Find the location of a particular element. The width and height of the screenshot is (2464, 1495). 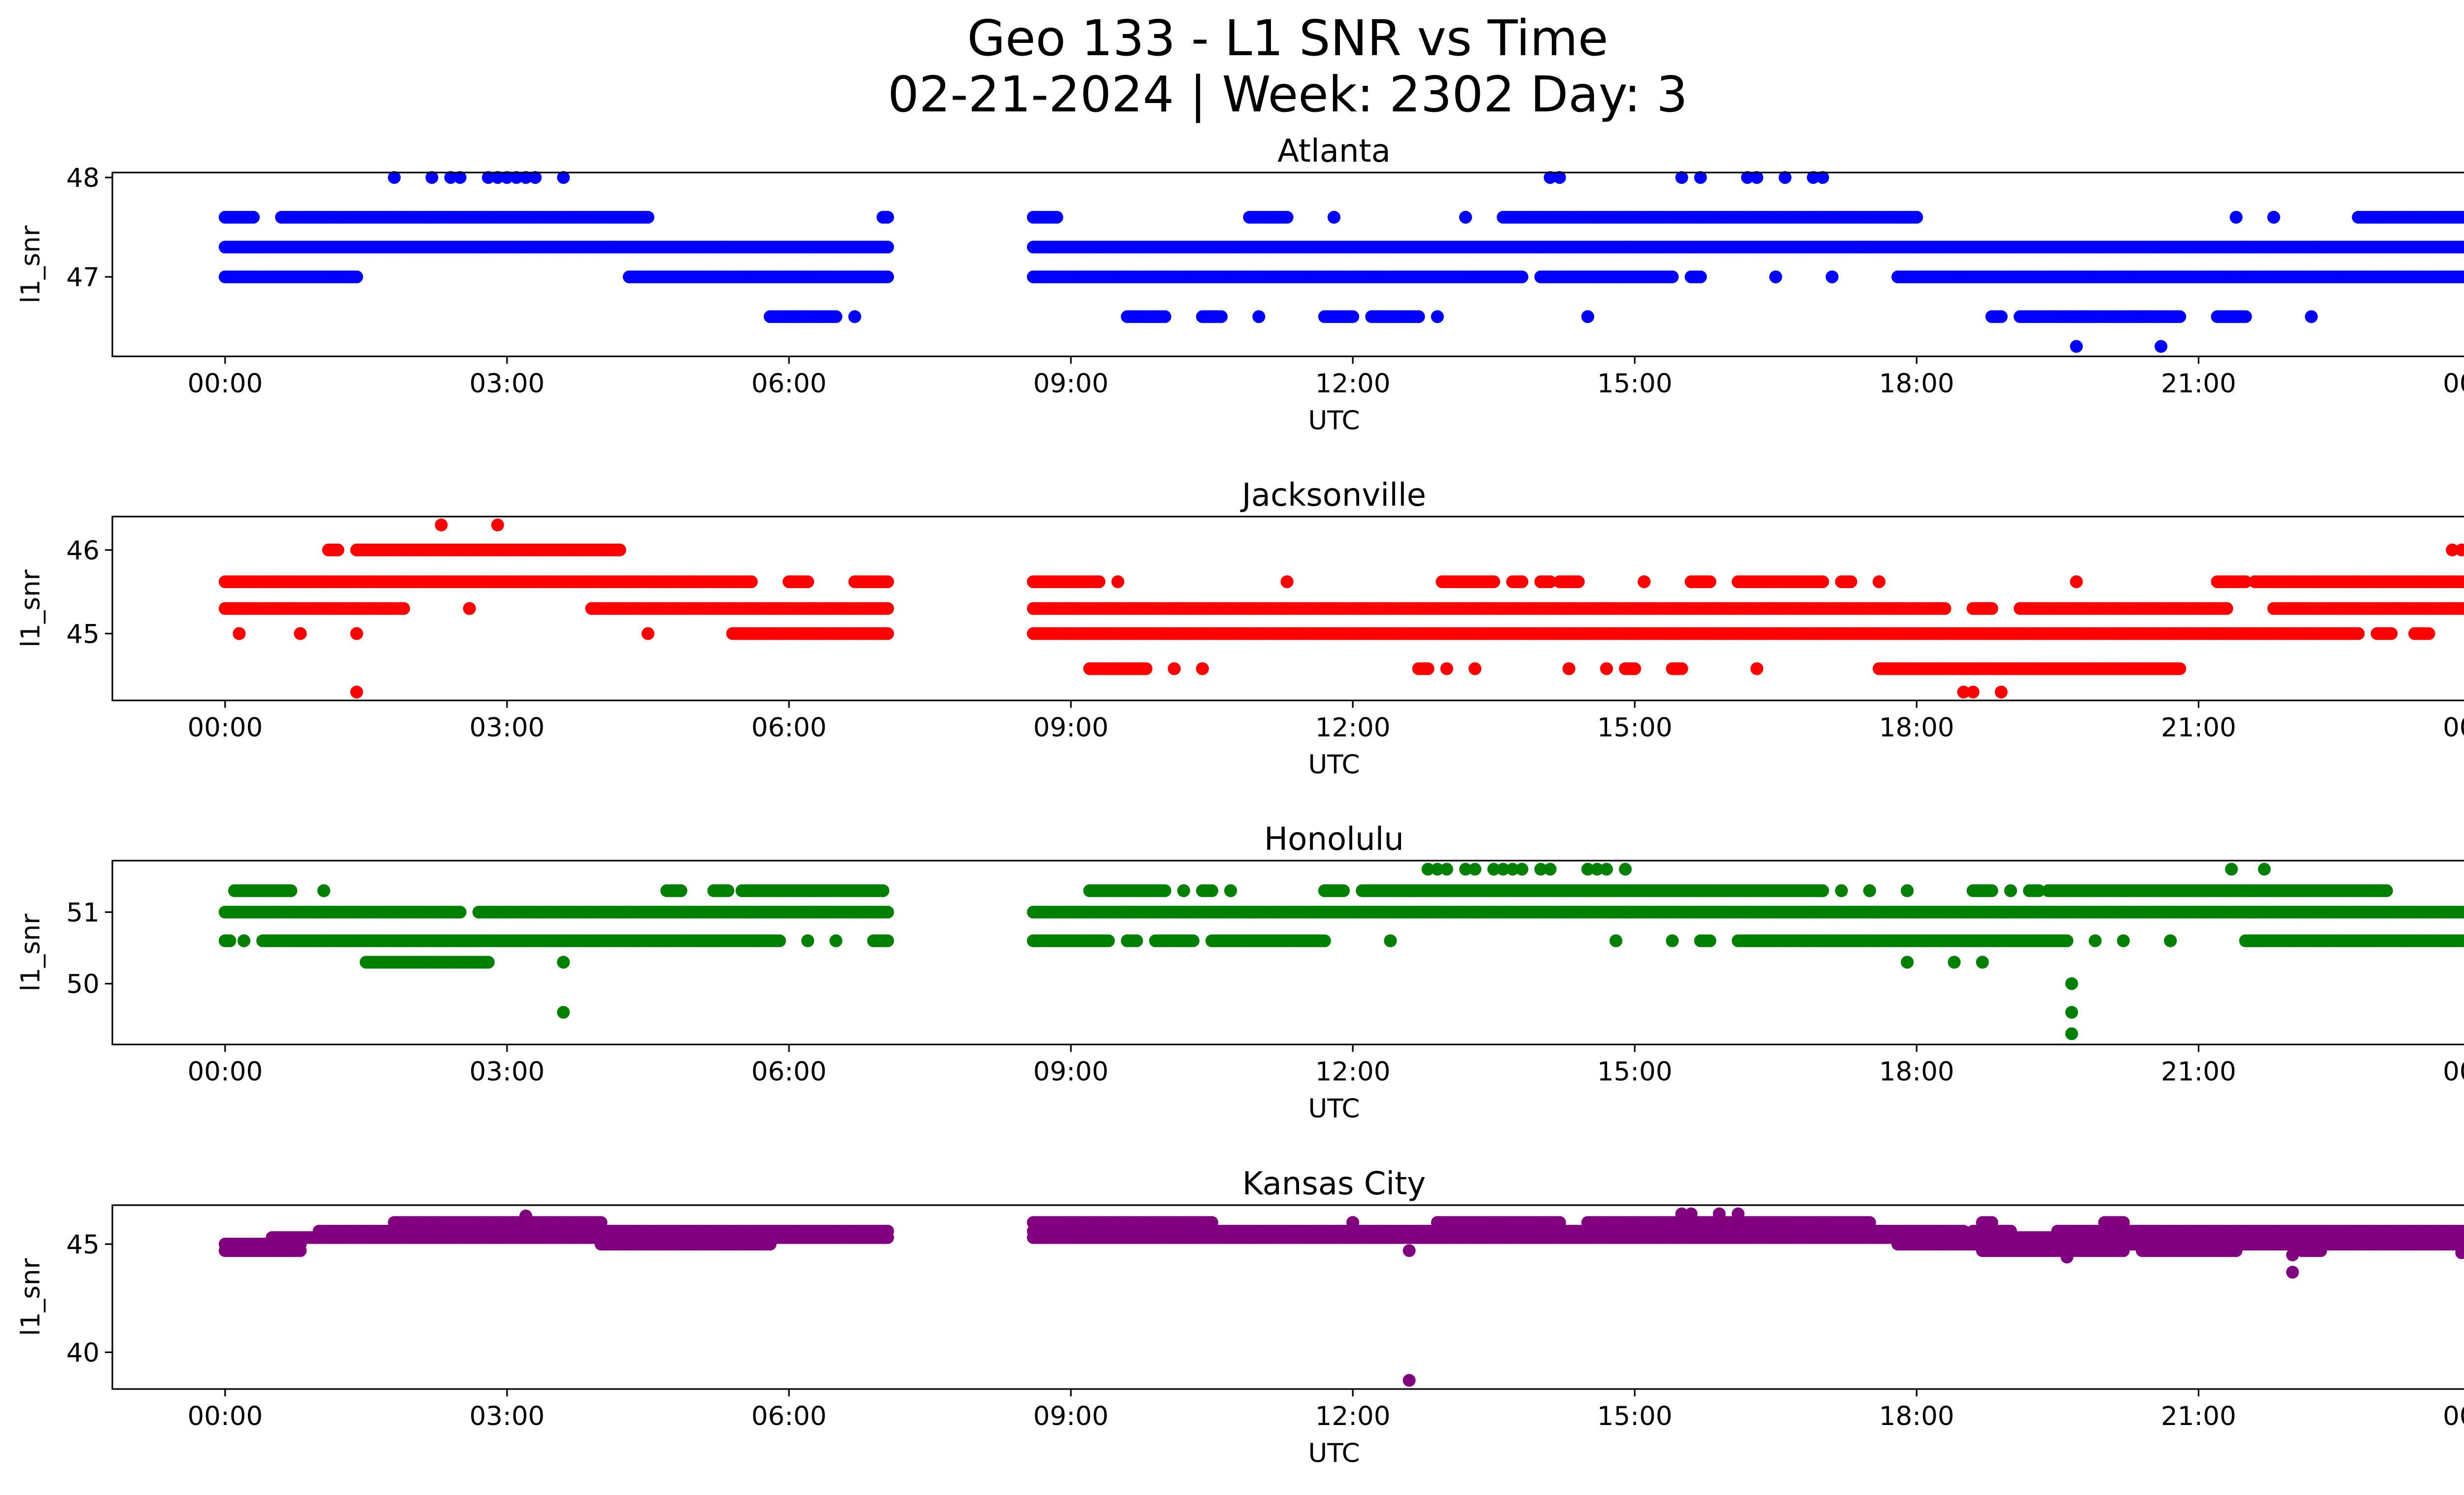

figure-title-line-2: 02-21-2024 | Week: 2302 Day: 3 is located at coordinates (1287, 94).